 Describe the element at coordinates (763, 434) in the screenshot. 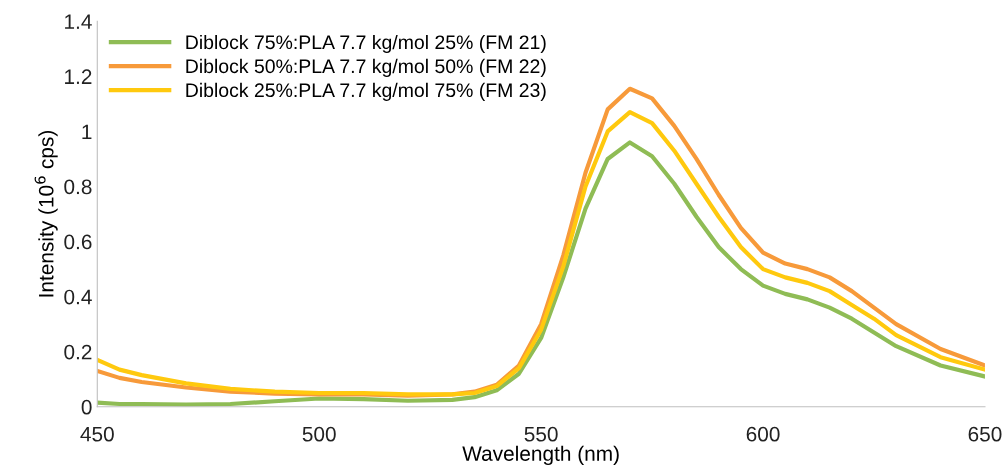

I see `x-tick-label: 600` at that location.